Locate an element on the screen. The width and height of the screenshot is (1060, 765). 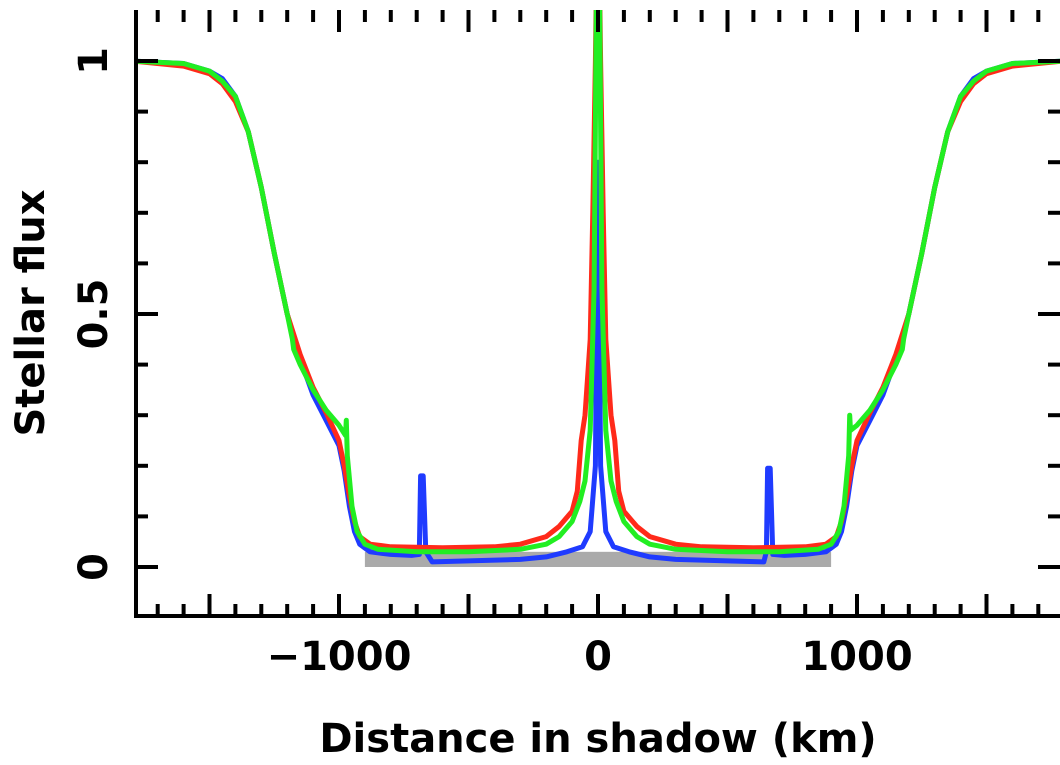
x-tick-label: 0 is located at coordinates (598, 657).